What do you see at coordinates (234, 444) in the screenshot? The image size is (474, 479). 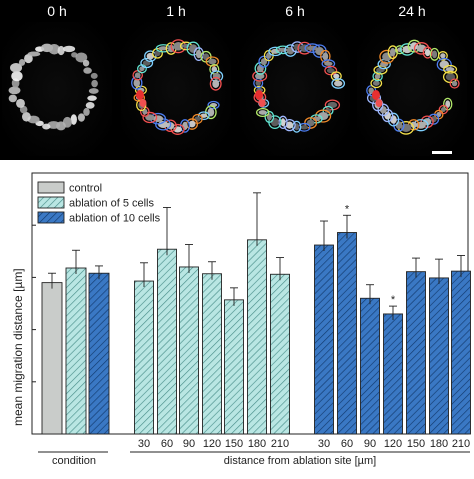 I see `x-tick-label: 150` at bounding box center [234, 444].